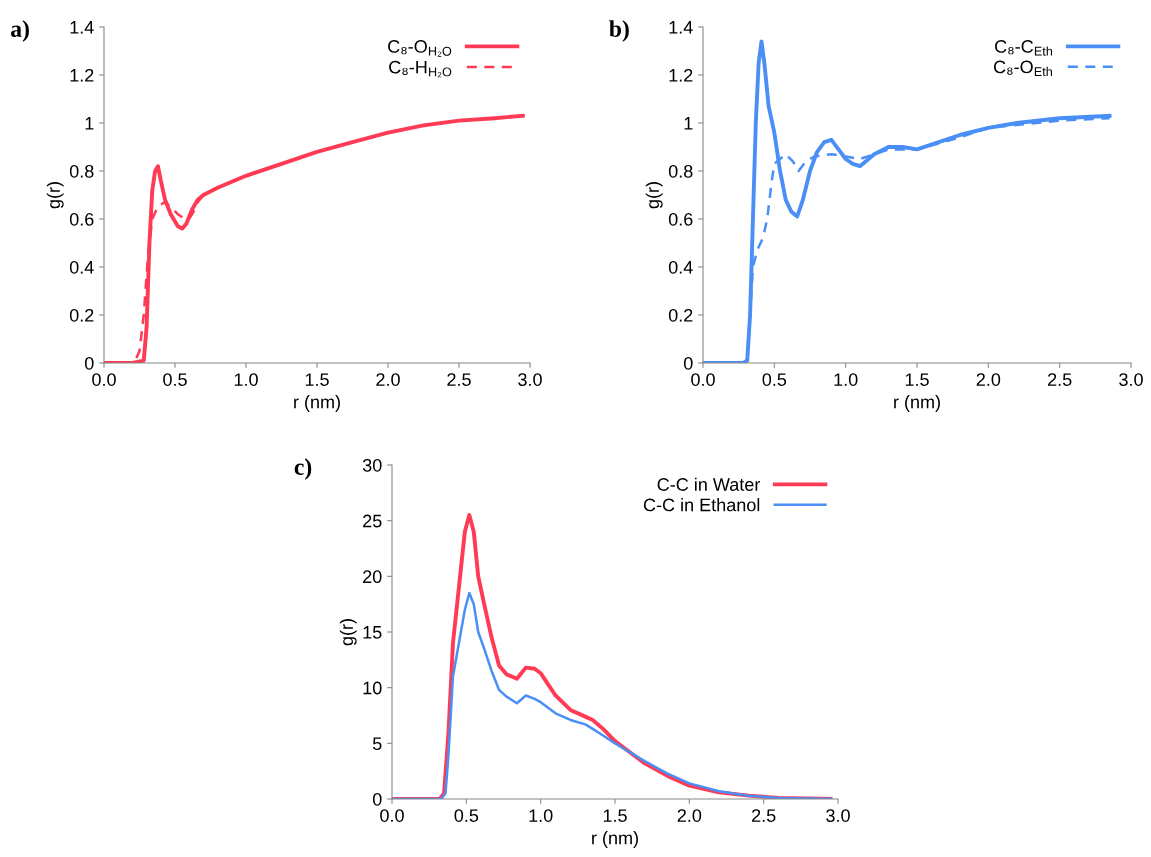  What do you see at coordinates (377, 744) in the screenshot?
I see `y-tick-label: 5` at bounding box center [377, 744].